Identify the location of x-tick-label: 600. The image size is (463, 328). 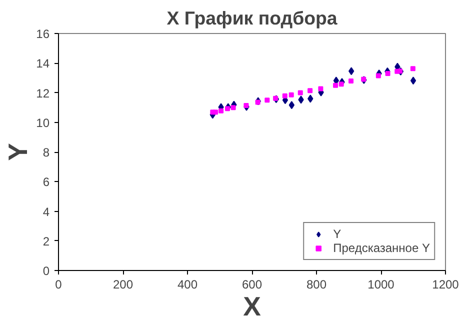
(252, 285).